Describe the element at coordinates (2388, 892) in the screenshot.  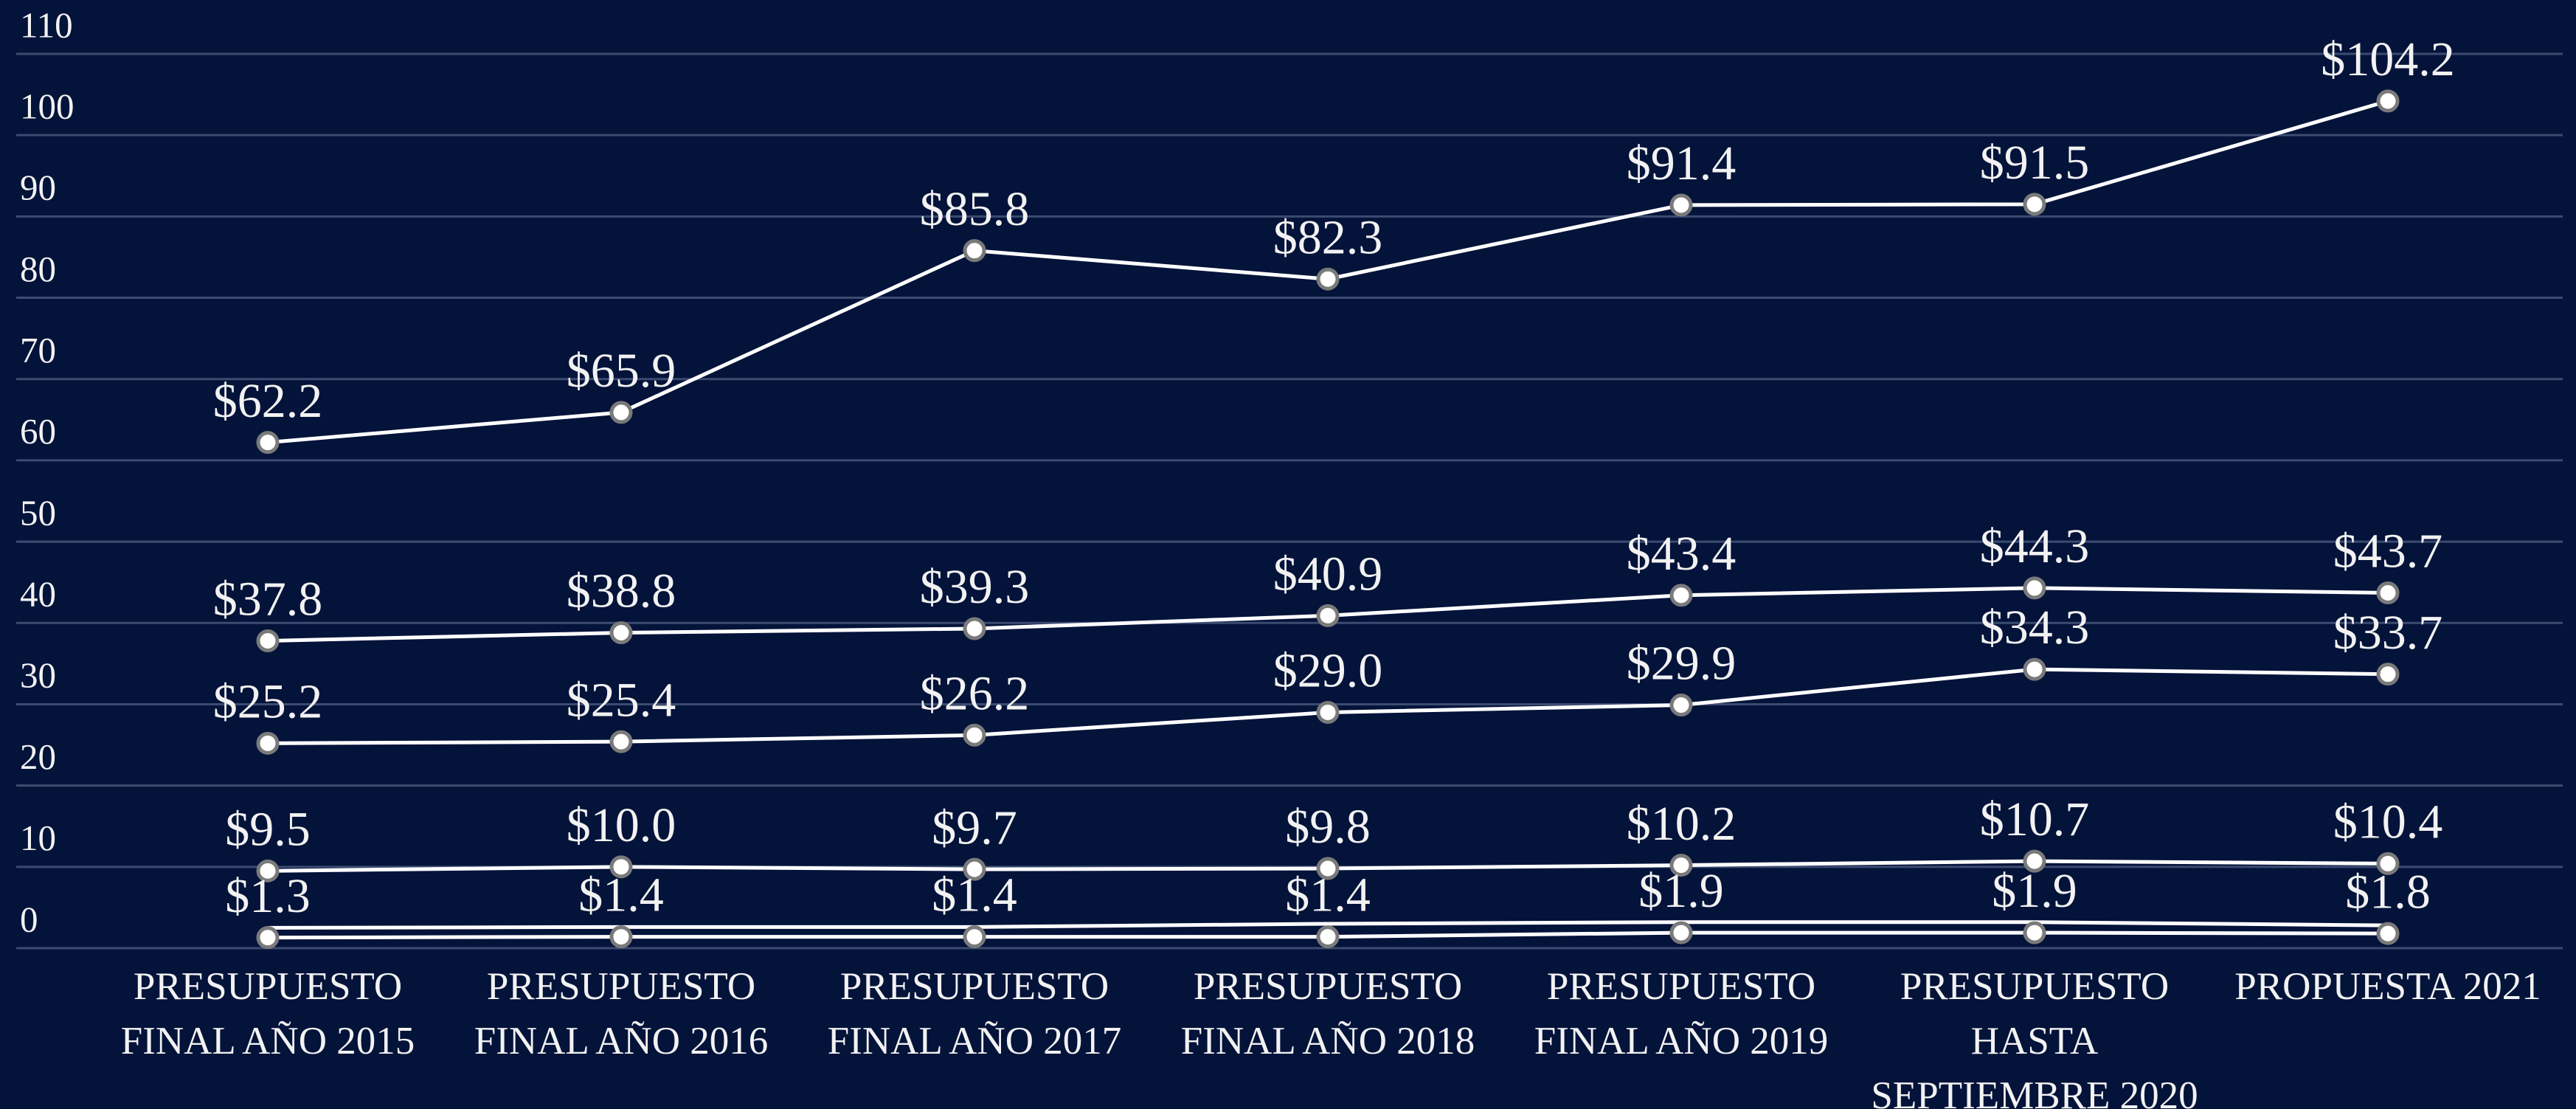
I see `data-label: $1.8` at that location.